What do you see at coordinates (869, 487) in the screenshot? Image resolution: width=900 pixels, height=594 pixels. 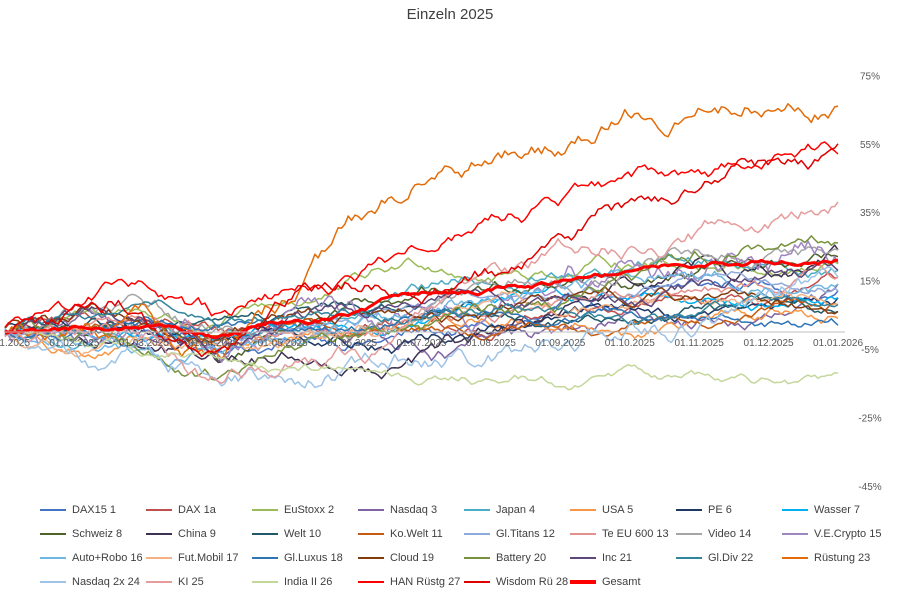 I see `y-tick-label: -45%` at bounding box center [869, 487].